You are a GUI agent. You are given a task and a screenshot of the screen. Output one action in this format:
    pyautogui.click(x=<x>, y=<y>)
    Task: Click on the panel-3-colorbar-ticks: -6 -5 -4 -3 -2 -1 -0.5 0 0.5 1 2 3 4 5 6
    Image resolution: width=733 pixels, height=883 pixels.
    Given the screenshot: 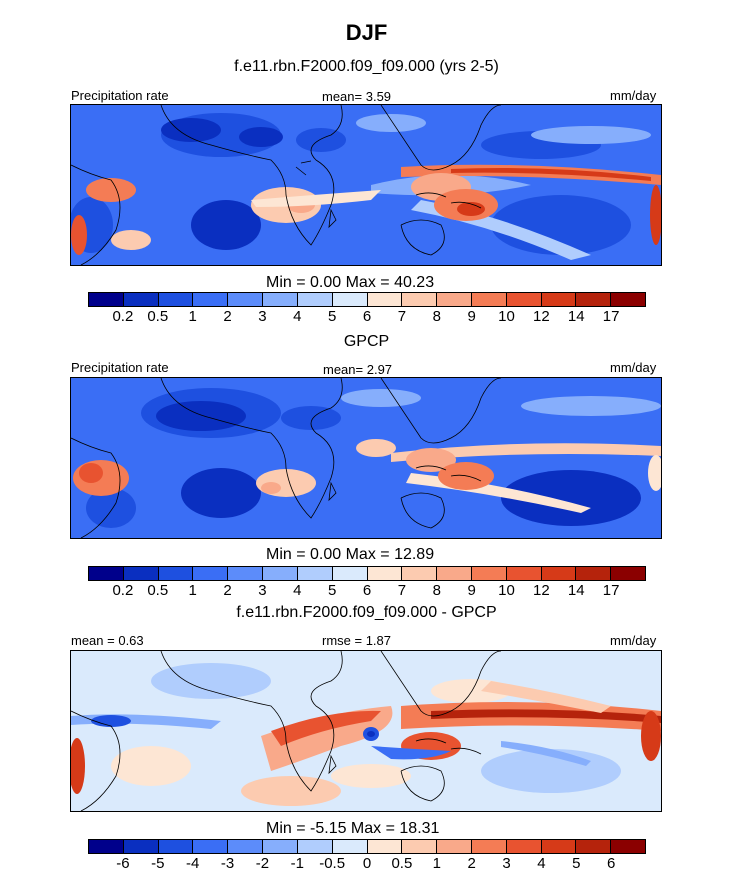 What is the action you would take?
    pyautogui.click(x=366, y=864)
    